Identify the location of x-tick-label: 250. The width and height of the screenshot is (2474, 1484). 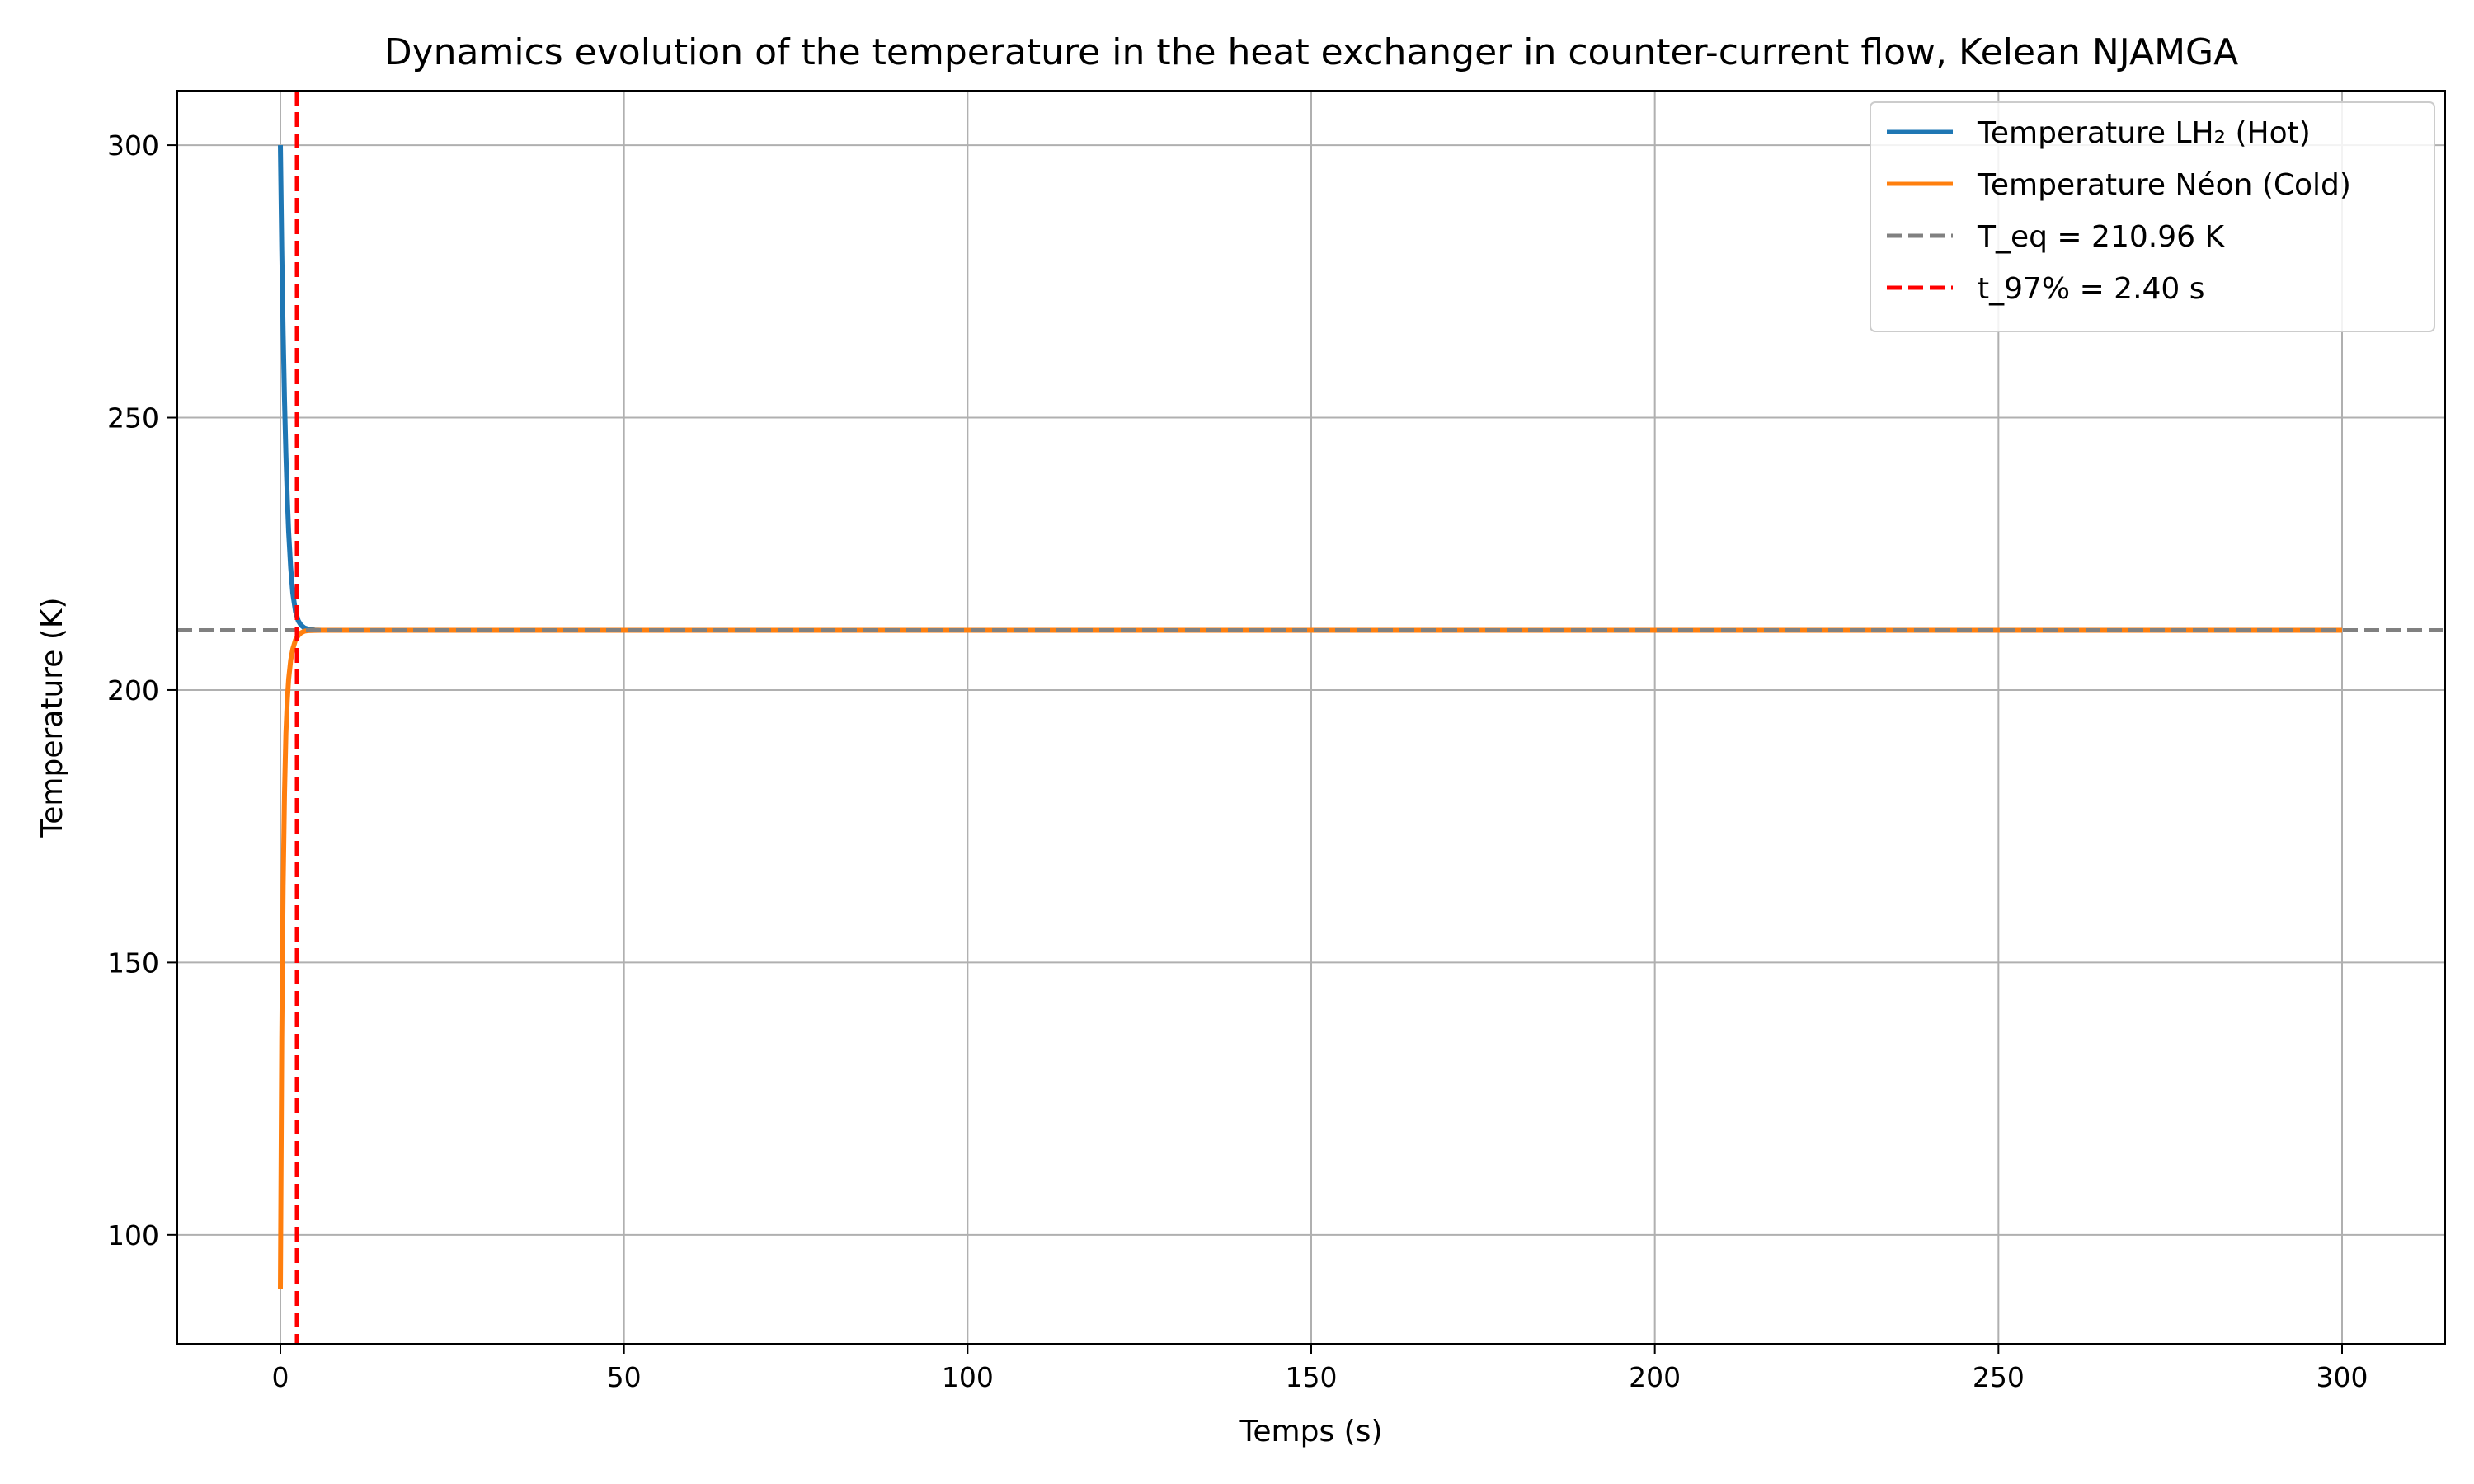
(1999, 1377).